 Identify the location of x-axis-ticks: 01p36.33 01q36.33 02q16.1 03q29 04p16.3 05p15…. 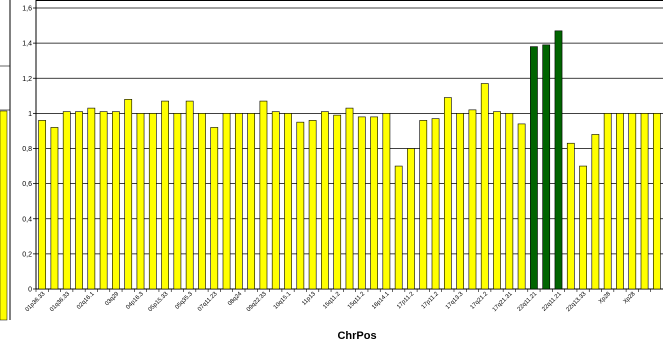
(338, 301).